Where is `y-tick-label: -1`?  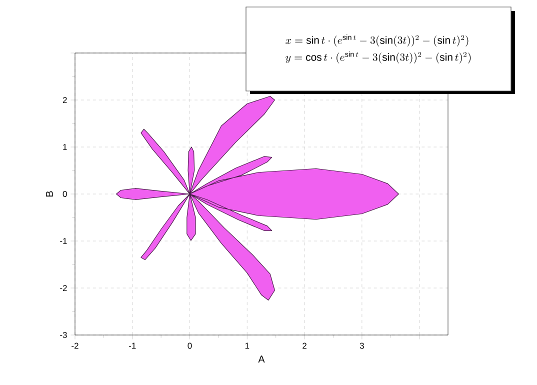 y-tick-label: -1 is located at coordinates (63, 241).